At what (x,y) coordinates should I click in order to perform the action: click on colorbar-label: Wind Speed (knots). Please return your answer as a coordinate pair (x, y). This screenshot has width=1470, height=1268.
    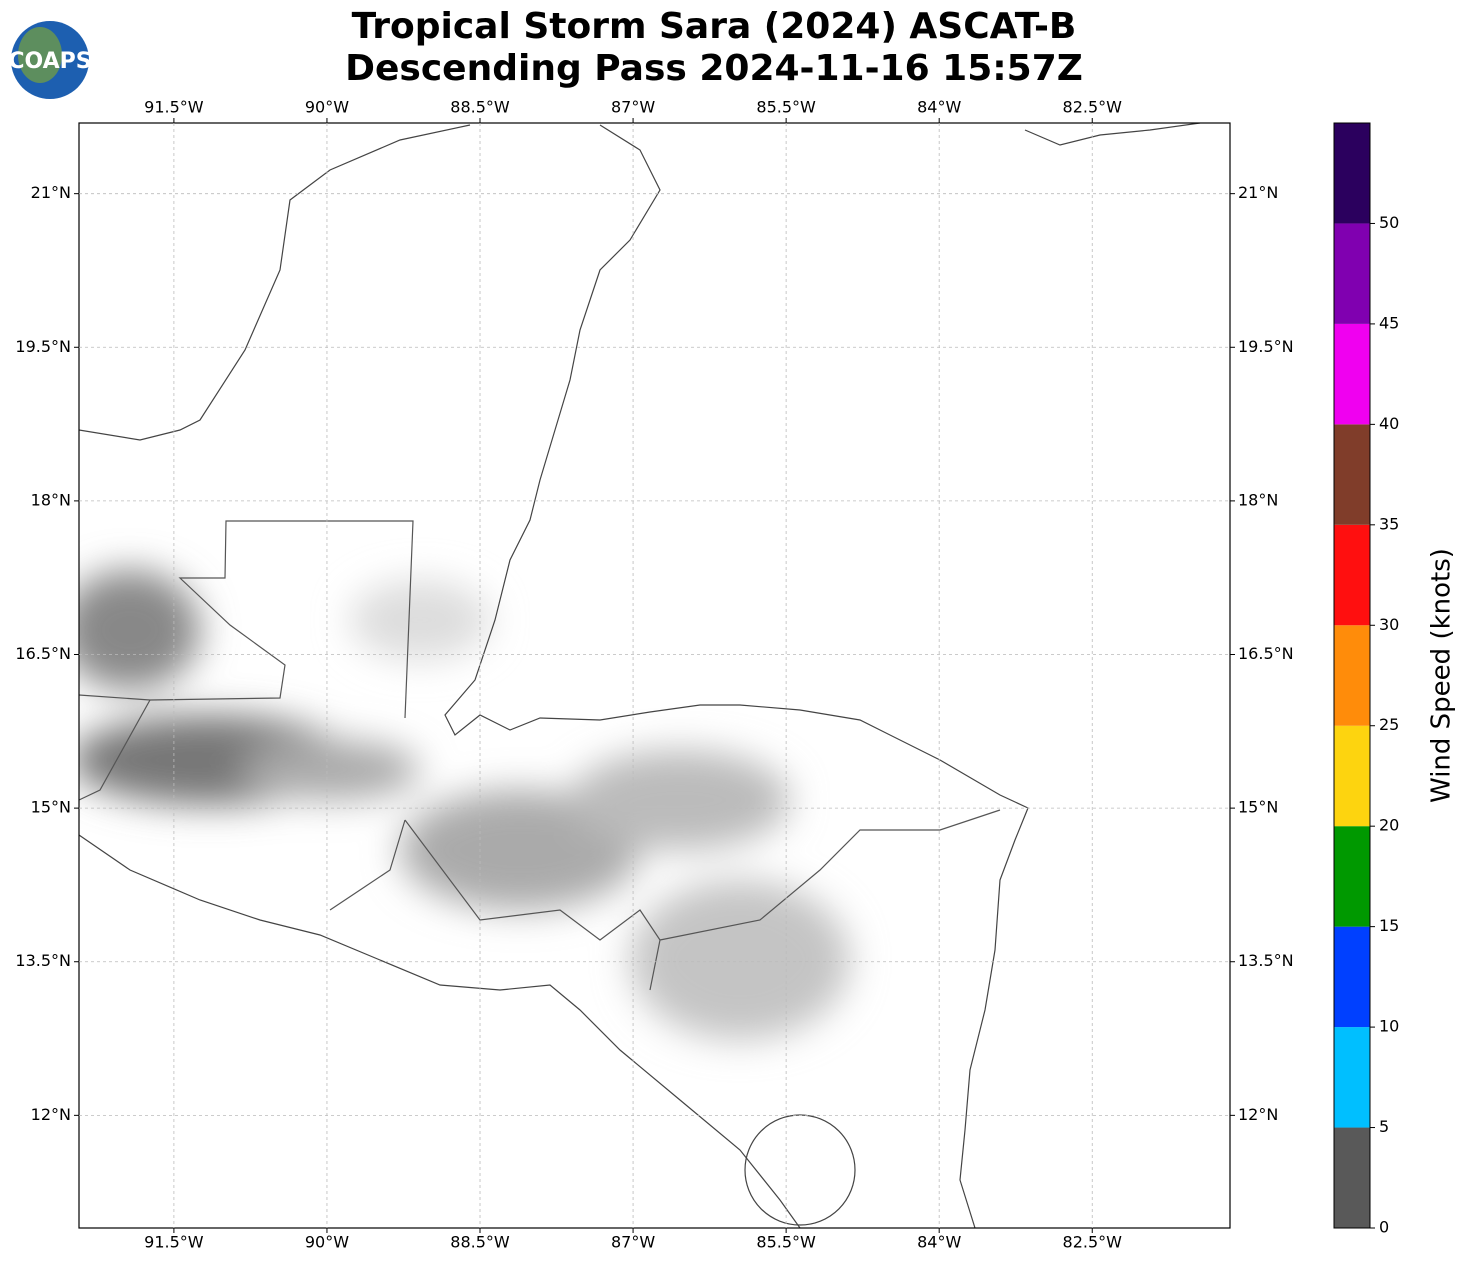
    Looking at the image, I should click on (1442, 675).